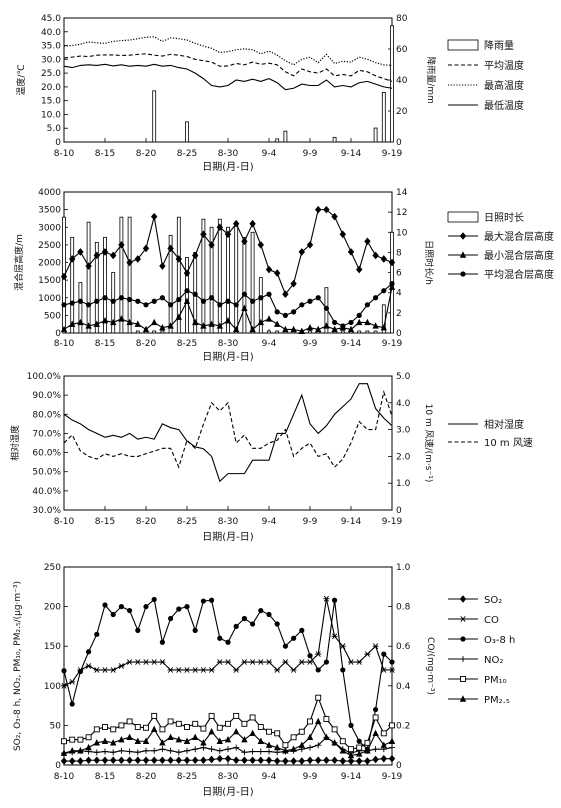 The image size is (561, 808). What do you see at coordinates (499, 45) in the screenshot?
I see `legend-label: 降雨量` at bounding box center [499, 45].